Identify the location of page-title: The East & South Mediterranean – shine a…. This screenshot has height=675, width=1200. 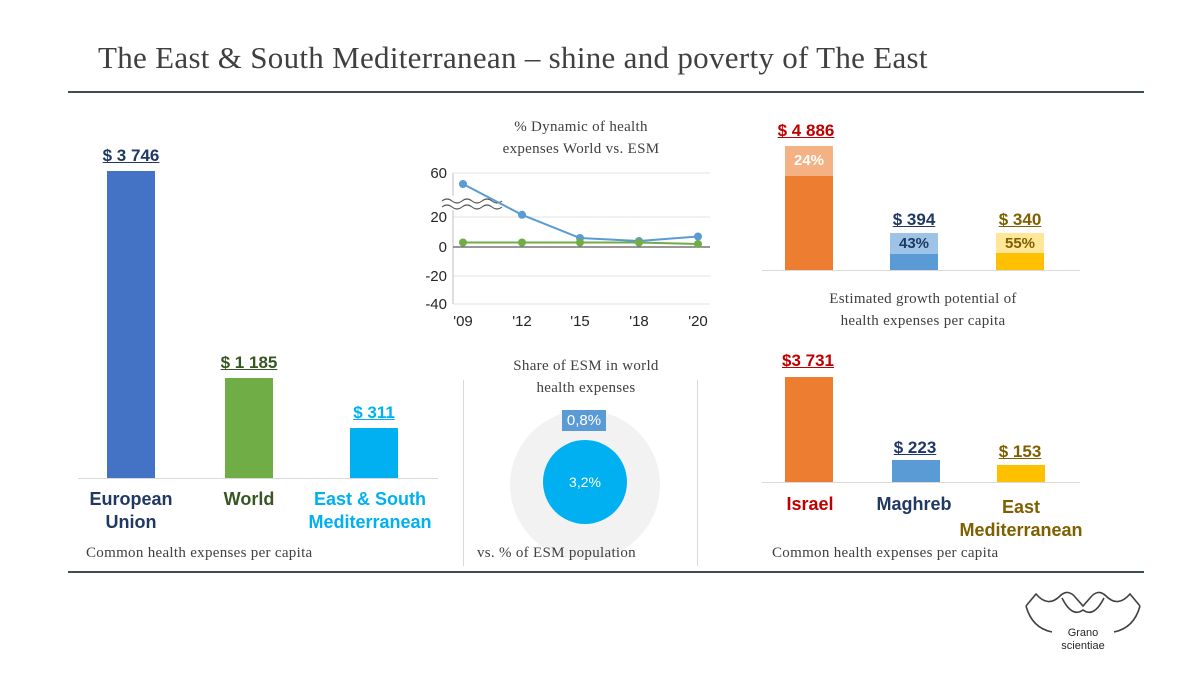
(513, 57).